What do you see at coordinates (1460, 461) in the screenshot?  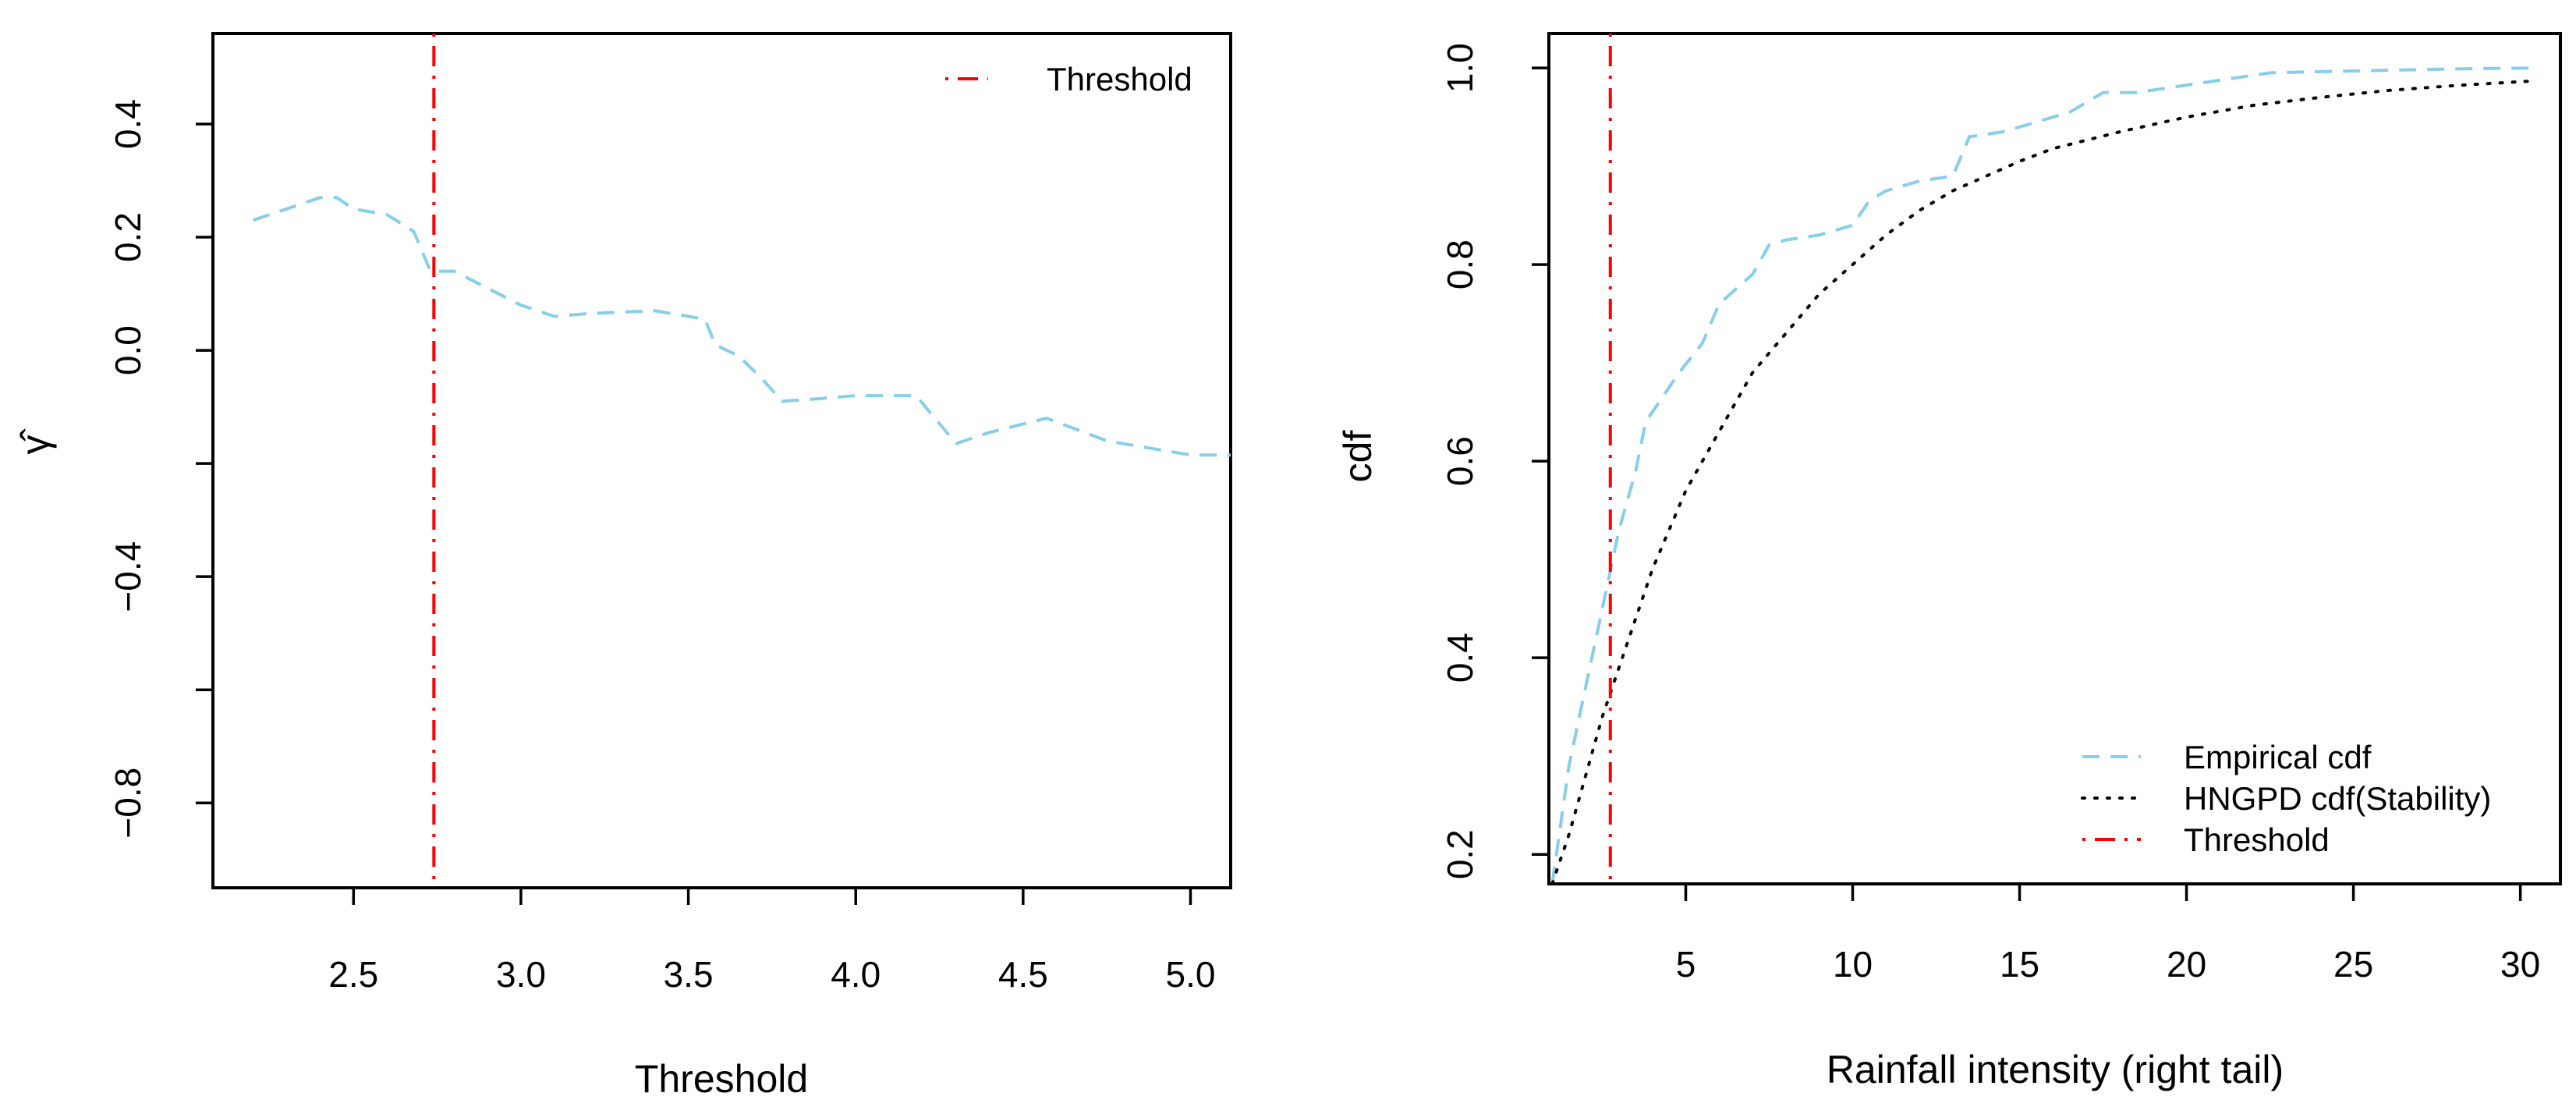 I see `right-y-tick-label: 0.6` at bounding box center [1460, 461].